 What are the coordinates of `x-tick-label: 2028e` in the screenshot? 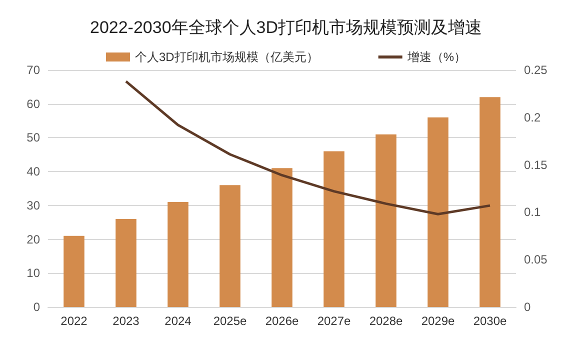 It's located at (386, 321).